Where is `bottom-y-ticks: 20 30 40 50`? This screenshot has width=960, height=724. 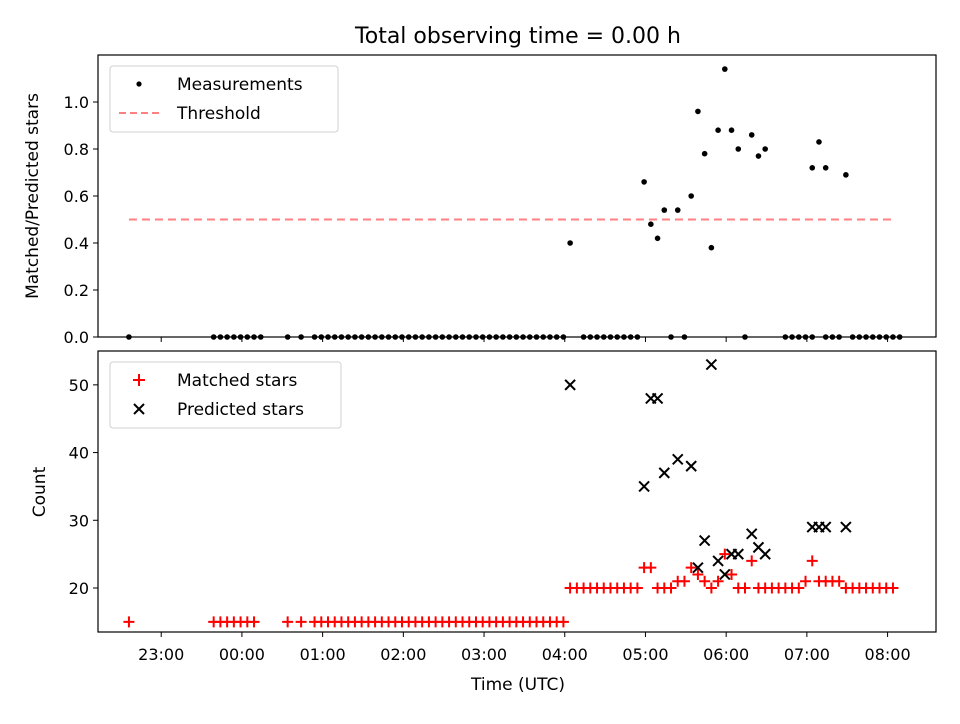
bottom-y-ticks: 20 30 40 50 is located at coordinates (83, 487).